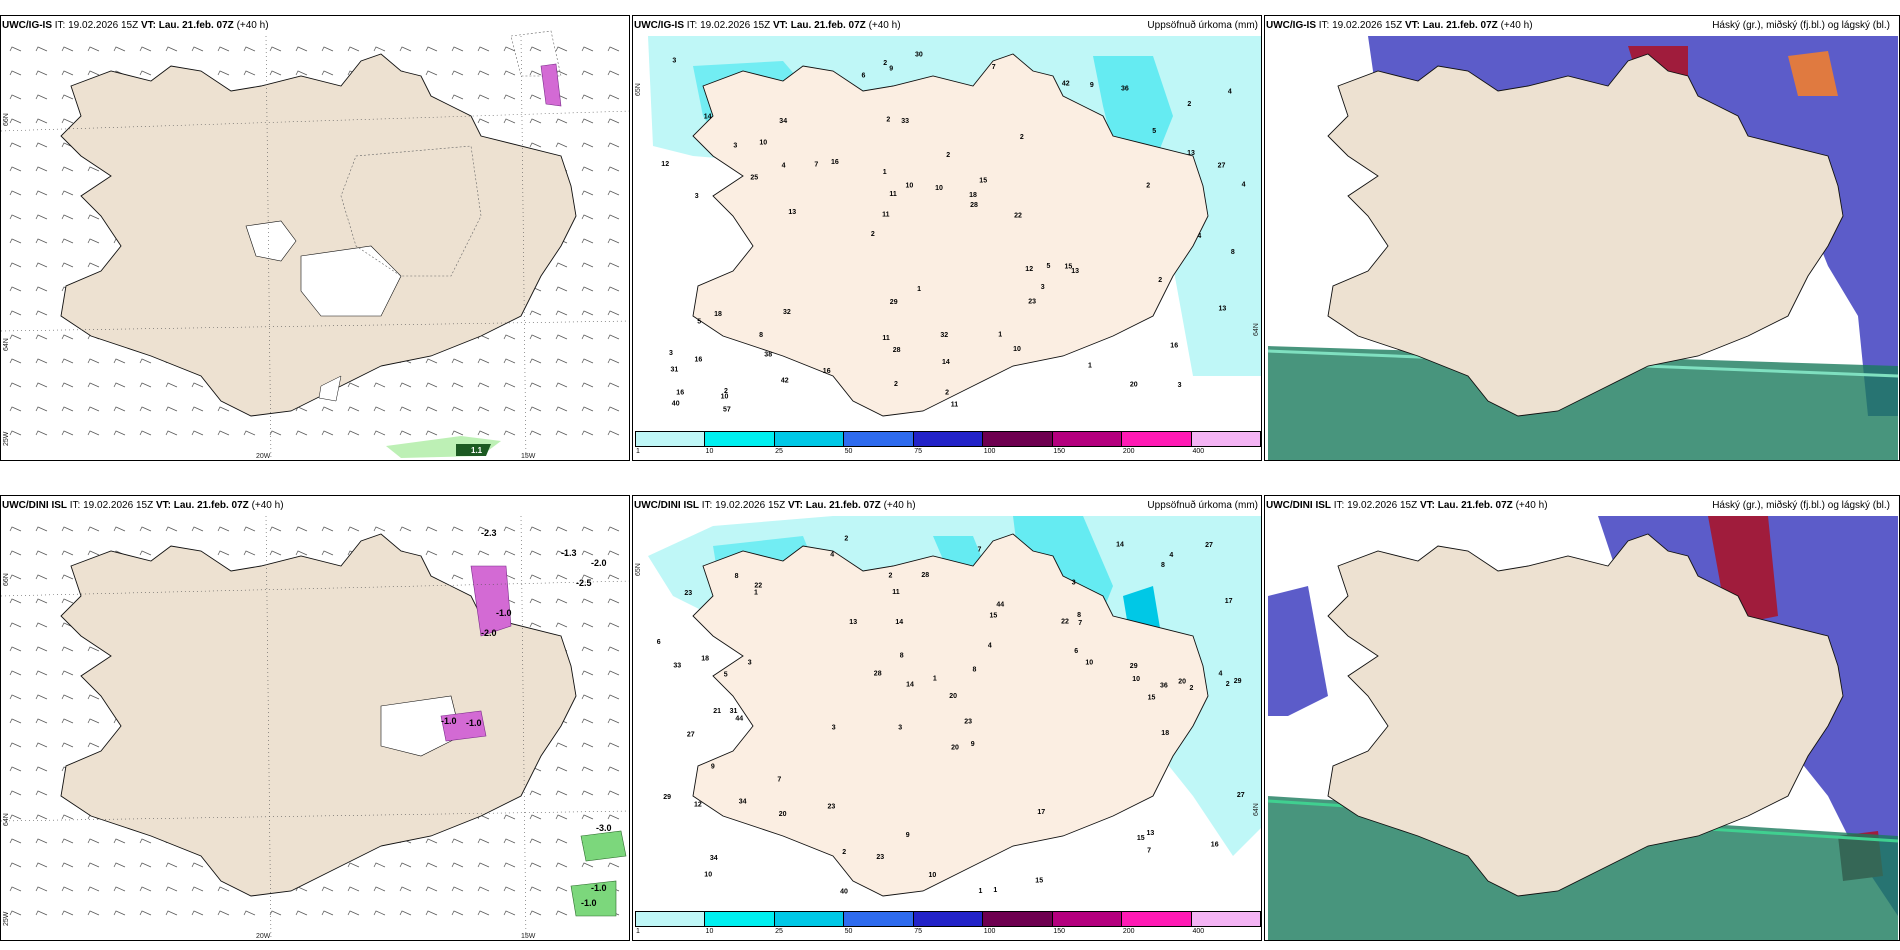 This screenshot has height=950, width=1900. Describe the element at coordinates (691, 734) in the screenshot. I see `precip-value: 27` at that location.